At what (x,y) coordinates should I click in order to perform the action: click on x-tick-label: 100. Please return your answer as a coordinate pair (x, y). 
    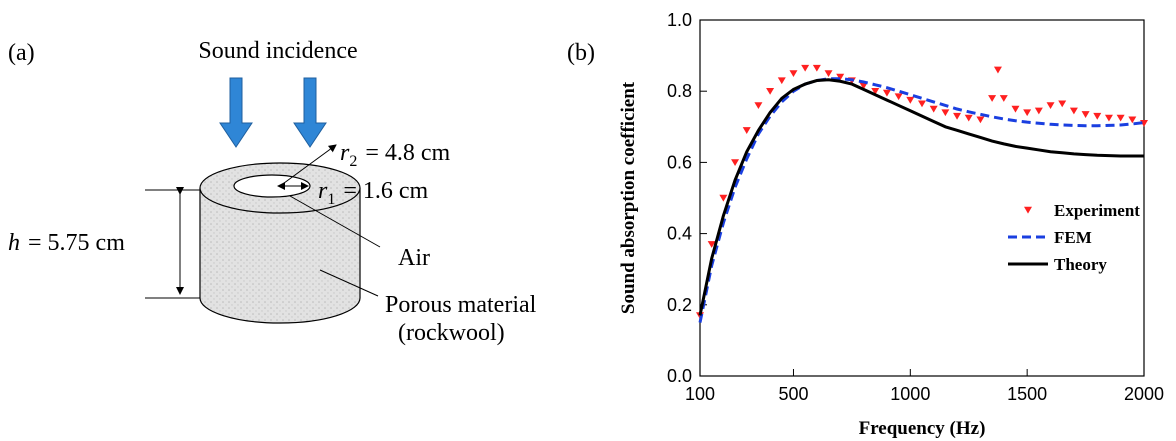
    Looking at the image, I should click on (700, 394).